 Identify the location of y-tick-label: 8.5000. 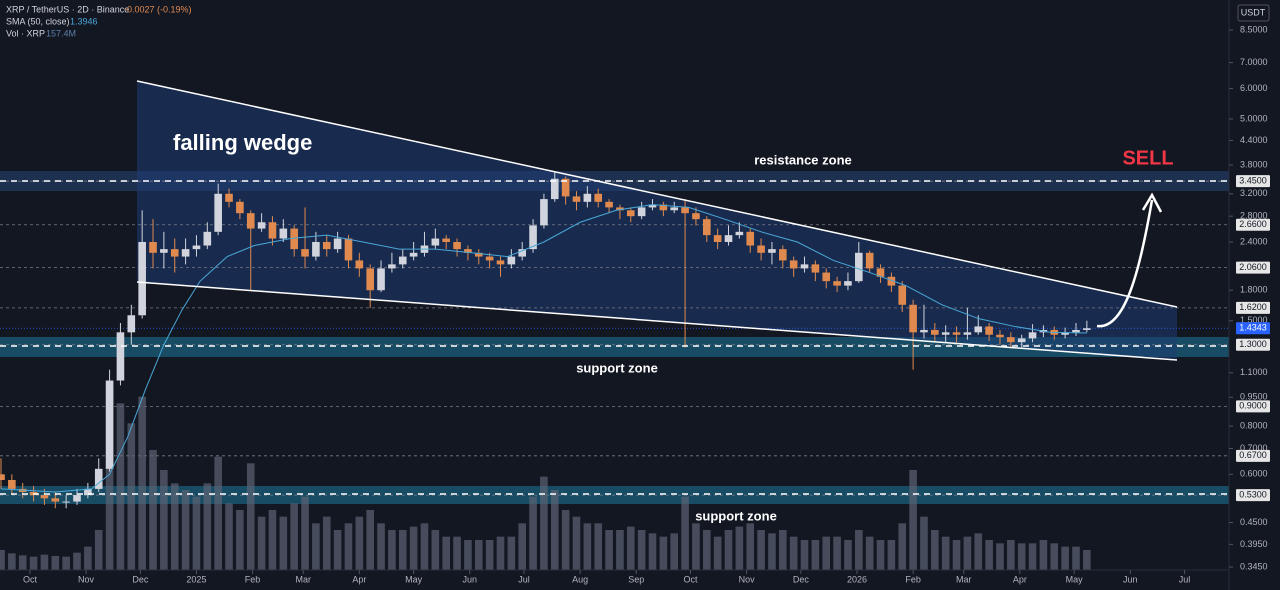
(1254, 29).